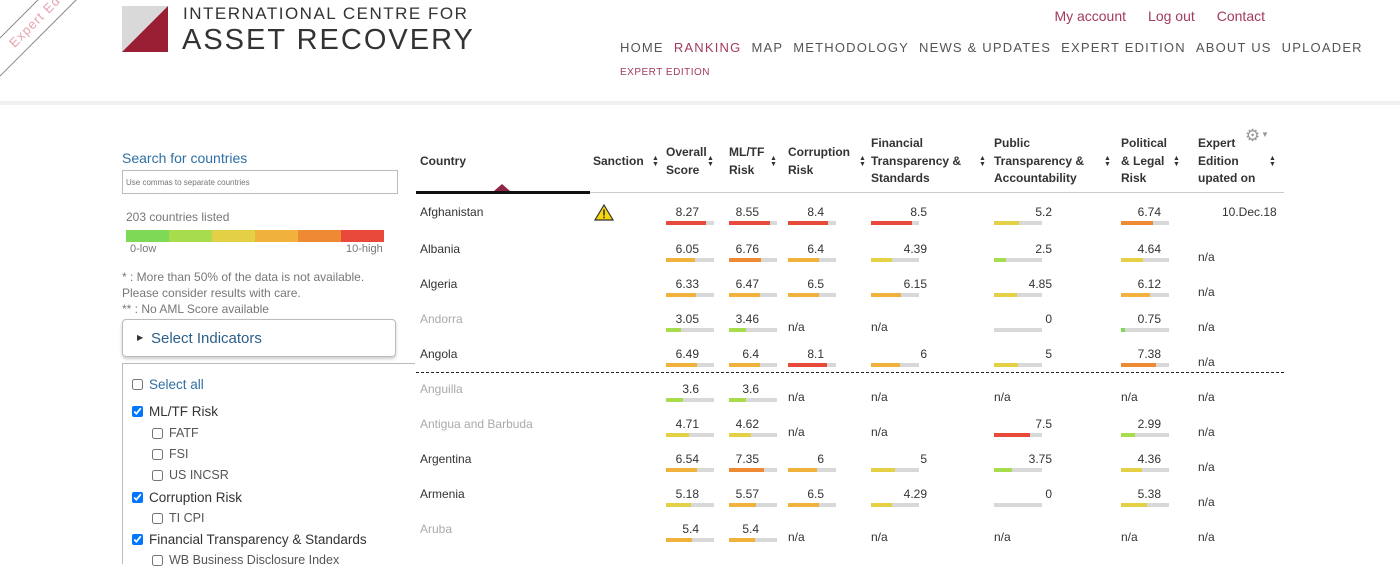  Describe the element at coordinates (1265, 134) in the screenshot. I see `chevron-down-icon: ▼` at that location.